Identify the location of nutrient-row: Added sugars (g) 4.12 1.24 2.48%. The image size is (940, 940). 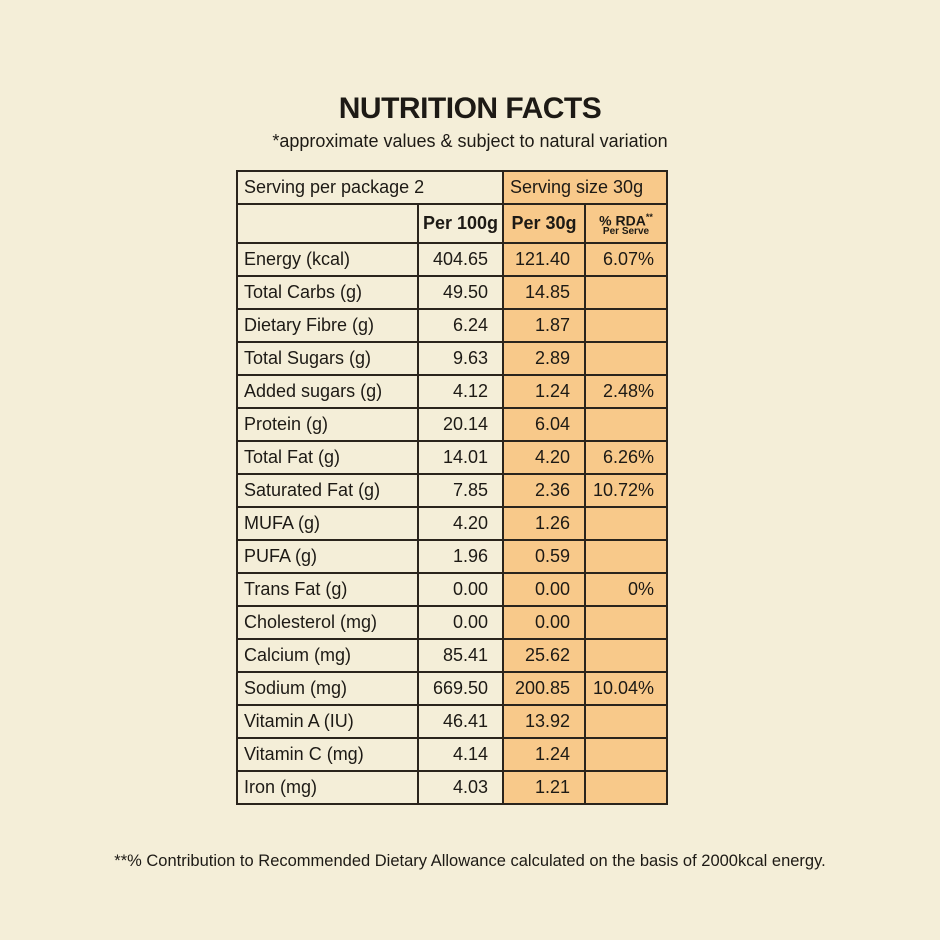
(452, 391).